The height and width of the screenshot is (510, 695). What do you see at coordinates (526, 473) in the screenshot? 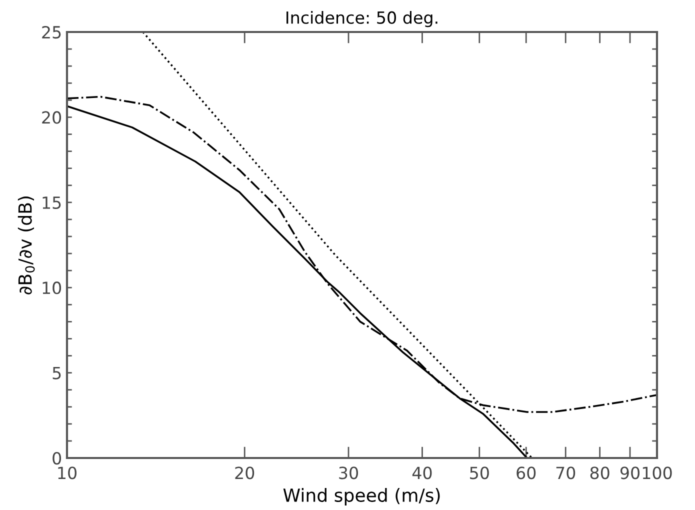
I see `x-tick-label: 60` at bounding box center [526, 473].